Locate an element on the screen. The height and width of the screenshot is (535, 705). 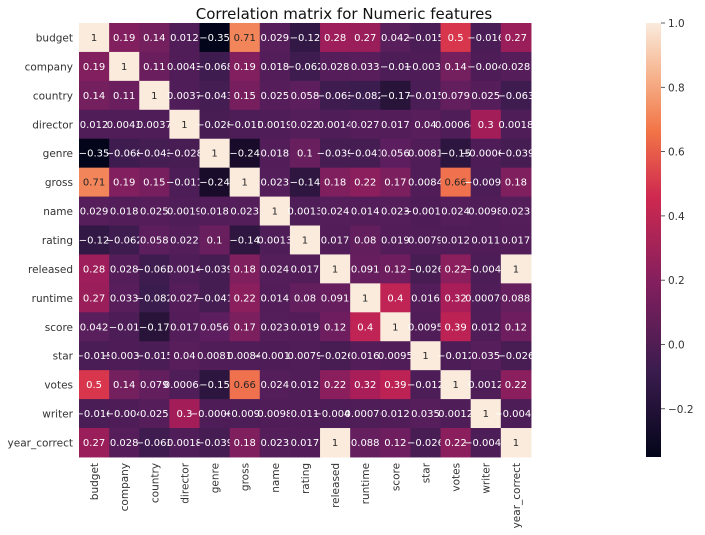
cell-value-label: 0.12 is located at coordinates (395, 269).